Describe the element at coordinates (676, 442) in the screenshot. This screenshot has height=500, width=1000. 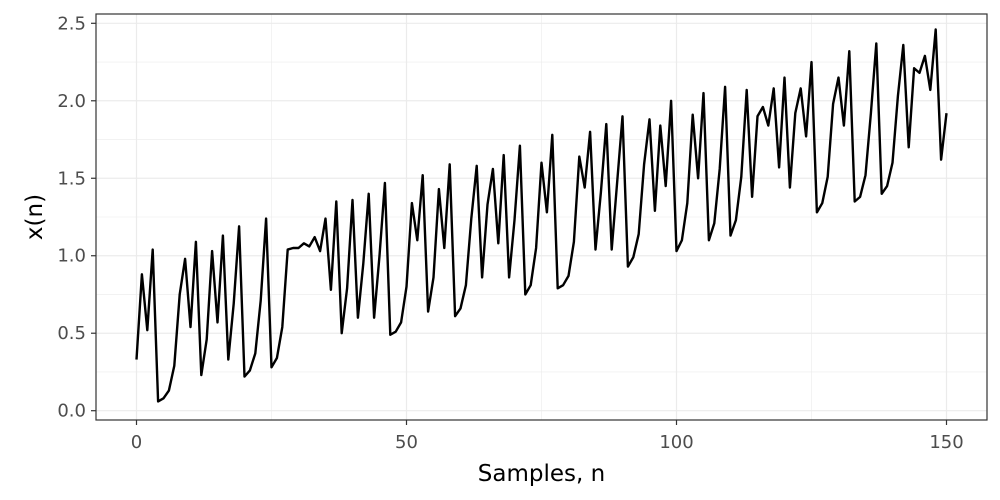
I see `x-tick-label: 100` at that location.